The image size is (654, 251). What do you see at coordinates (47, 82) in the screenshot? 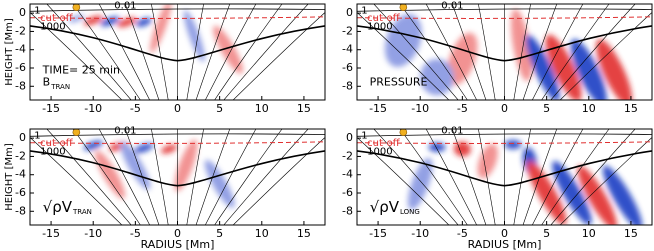
I see `panel-label: B` at bounding box center [47, 82].